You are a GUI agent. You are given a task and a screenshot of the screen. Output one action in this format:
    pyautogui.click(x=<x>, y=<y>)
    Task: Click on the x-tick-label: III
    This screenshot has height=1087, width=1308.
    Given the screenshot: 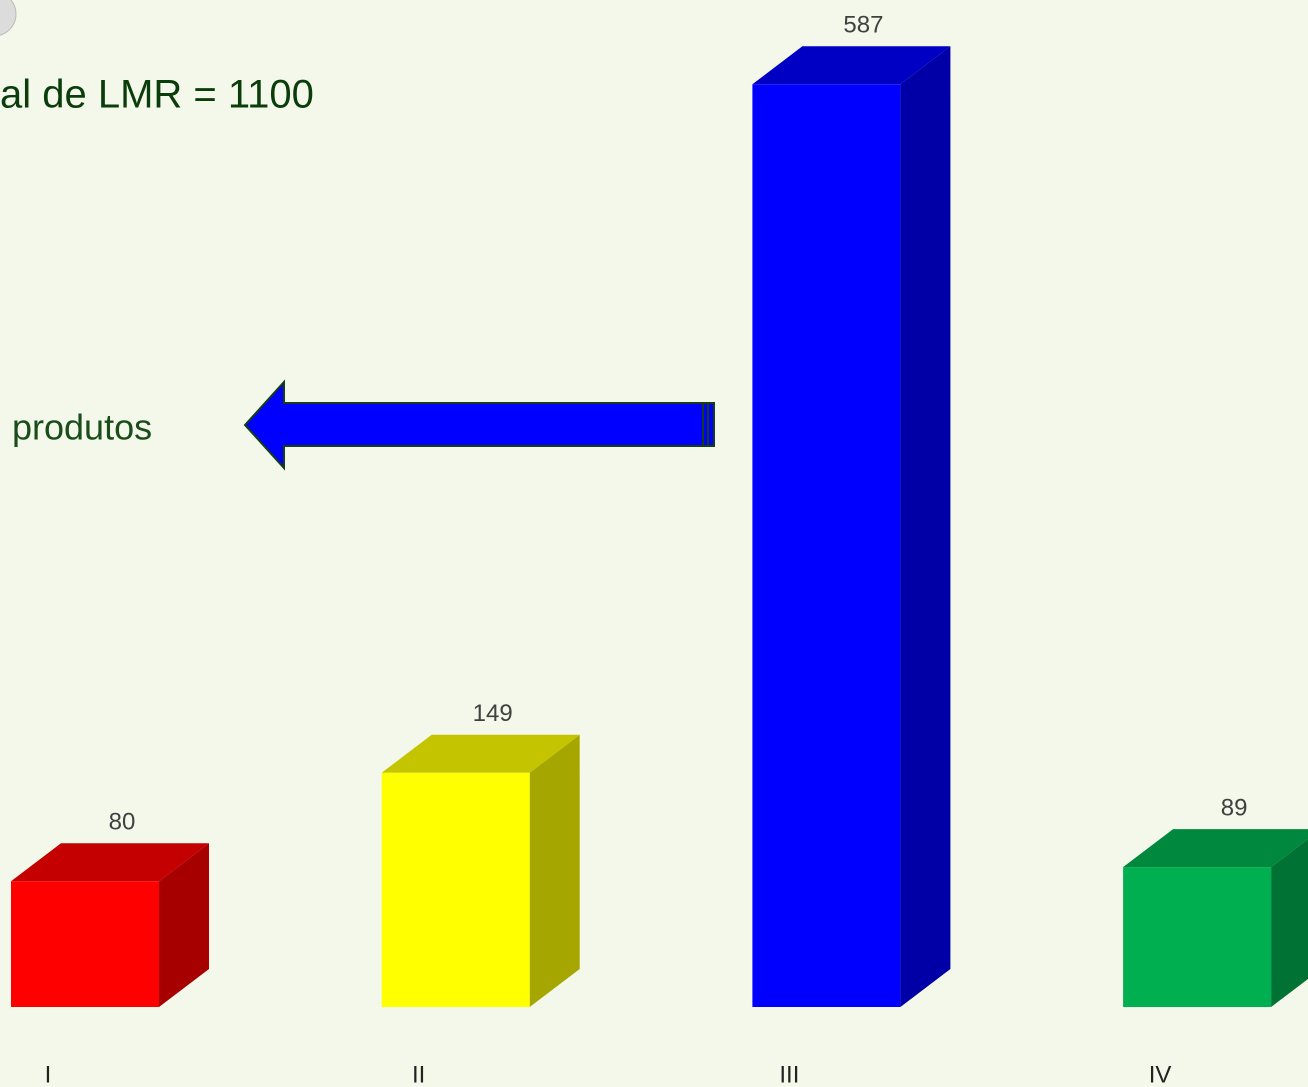 What is the action you would take?
    pyautogui.click(x=789, y=1074)
    